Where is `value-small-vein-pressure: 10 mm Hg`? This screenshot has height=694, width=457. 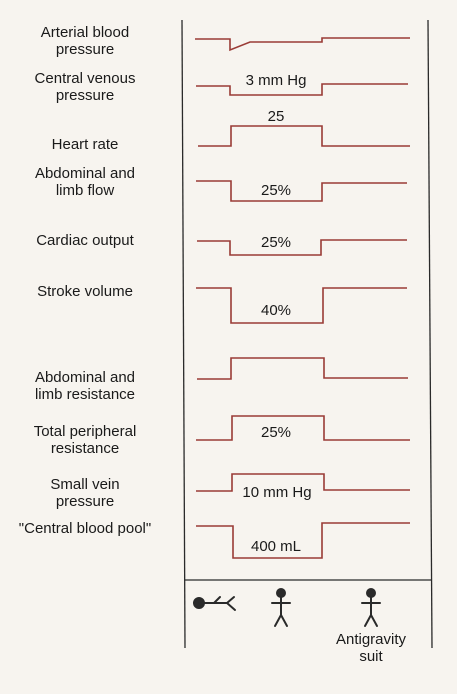
value-small-vein-pressure: 10 mm Hg is located at coordinates (277, 492).